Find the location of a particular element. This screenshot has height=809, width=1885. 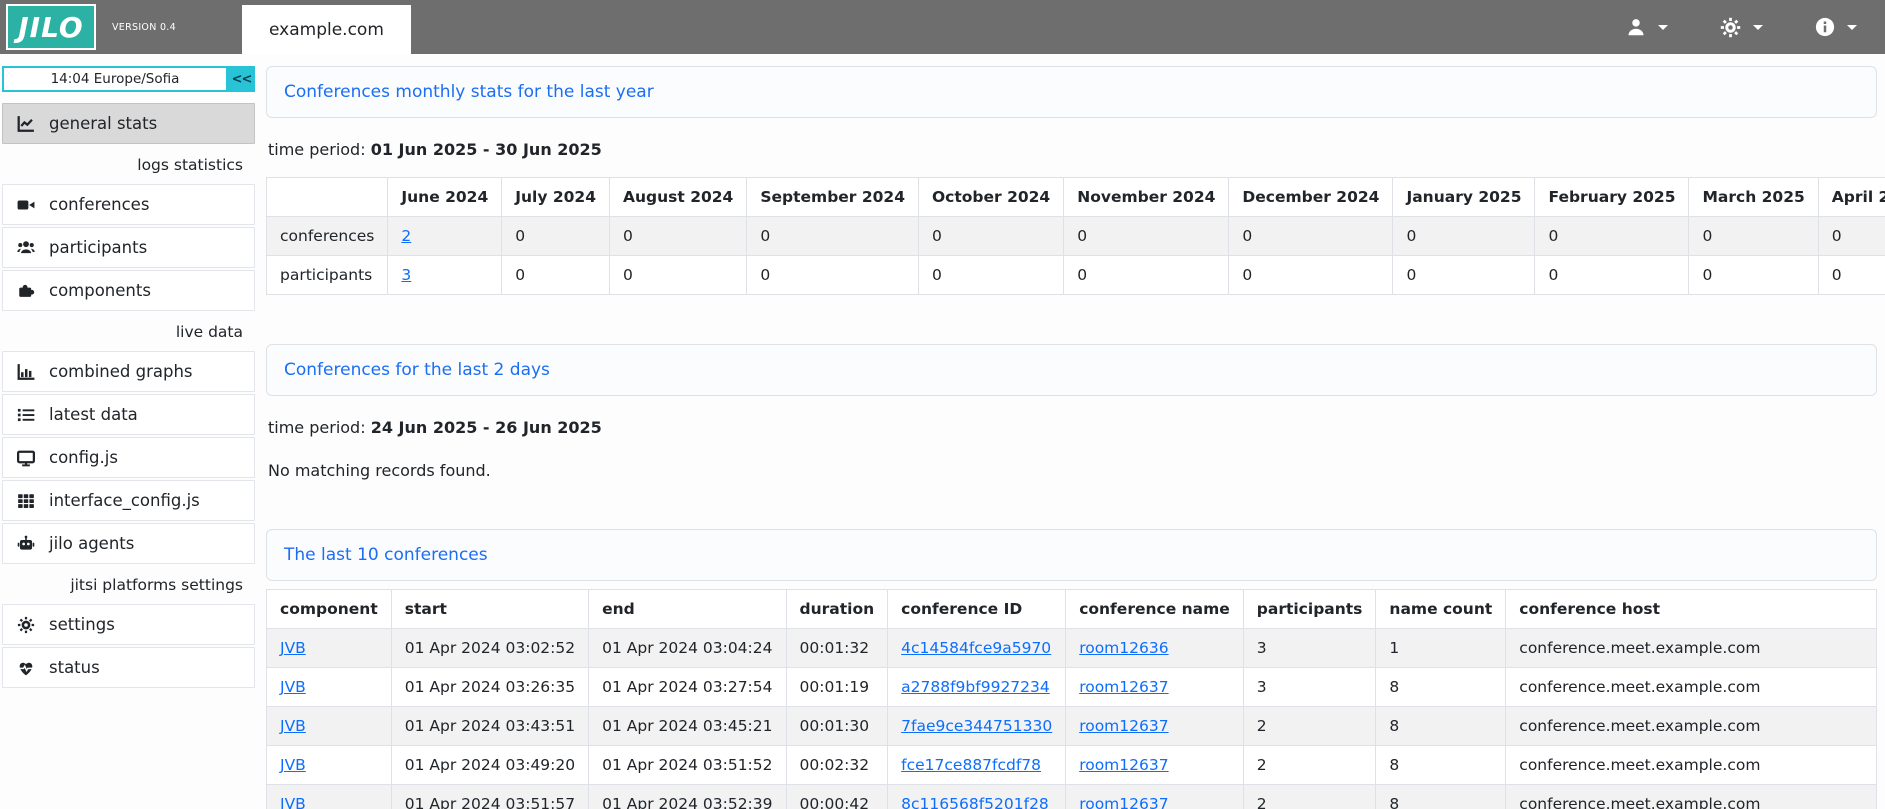

display-icon is located at coordinates (26, 458).